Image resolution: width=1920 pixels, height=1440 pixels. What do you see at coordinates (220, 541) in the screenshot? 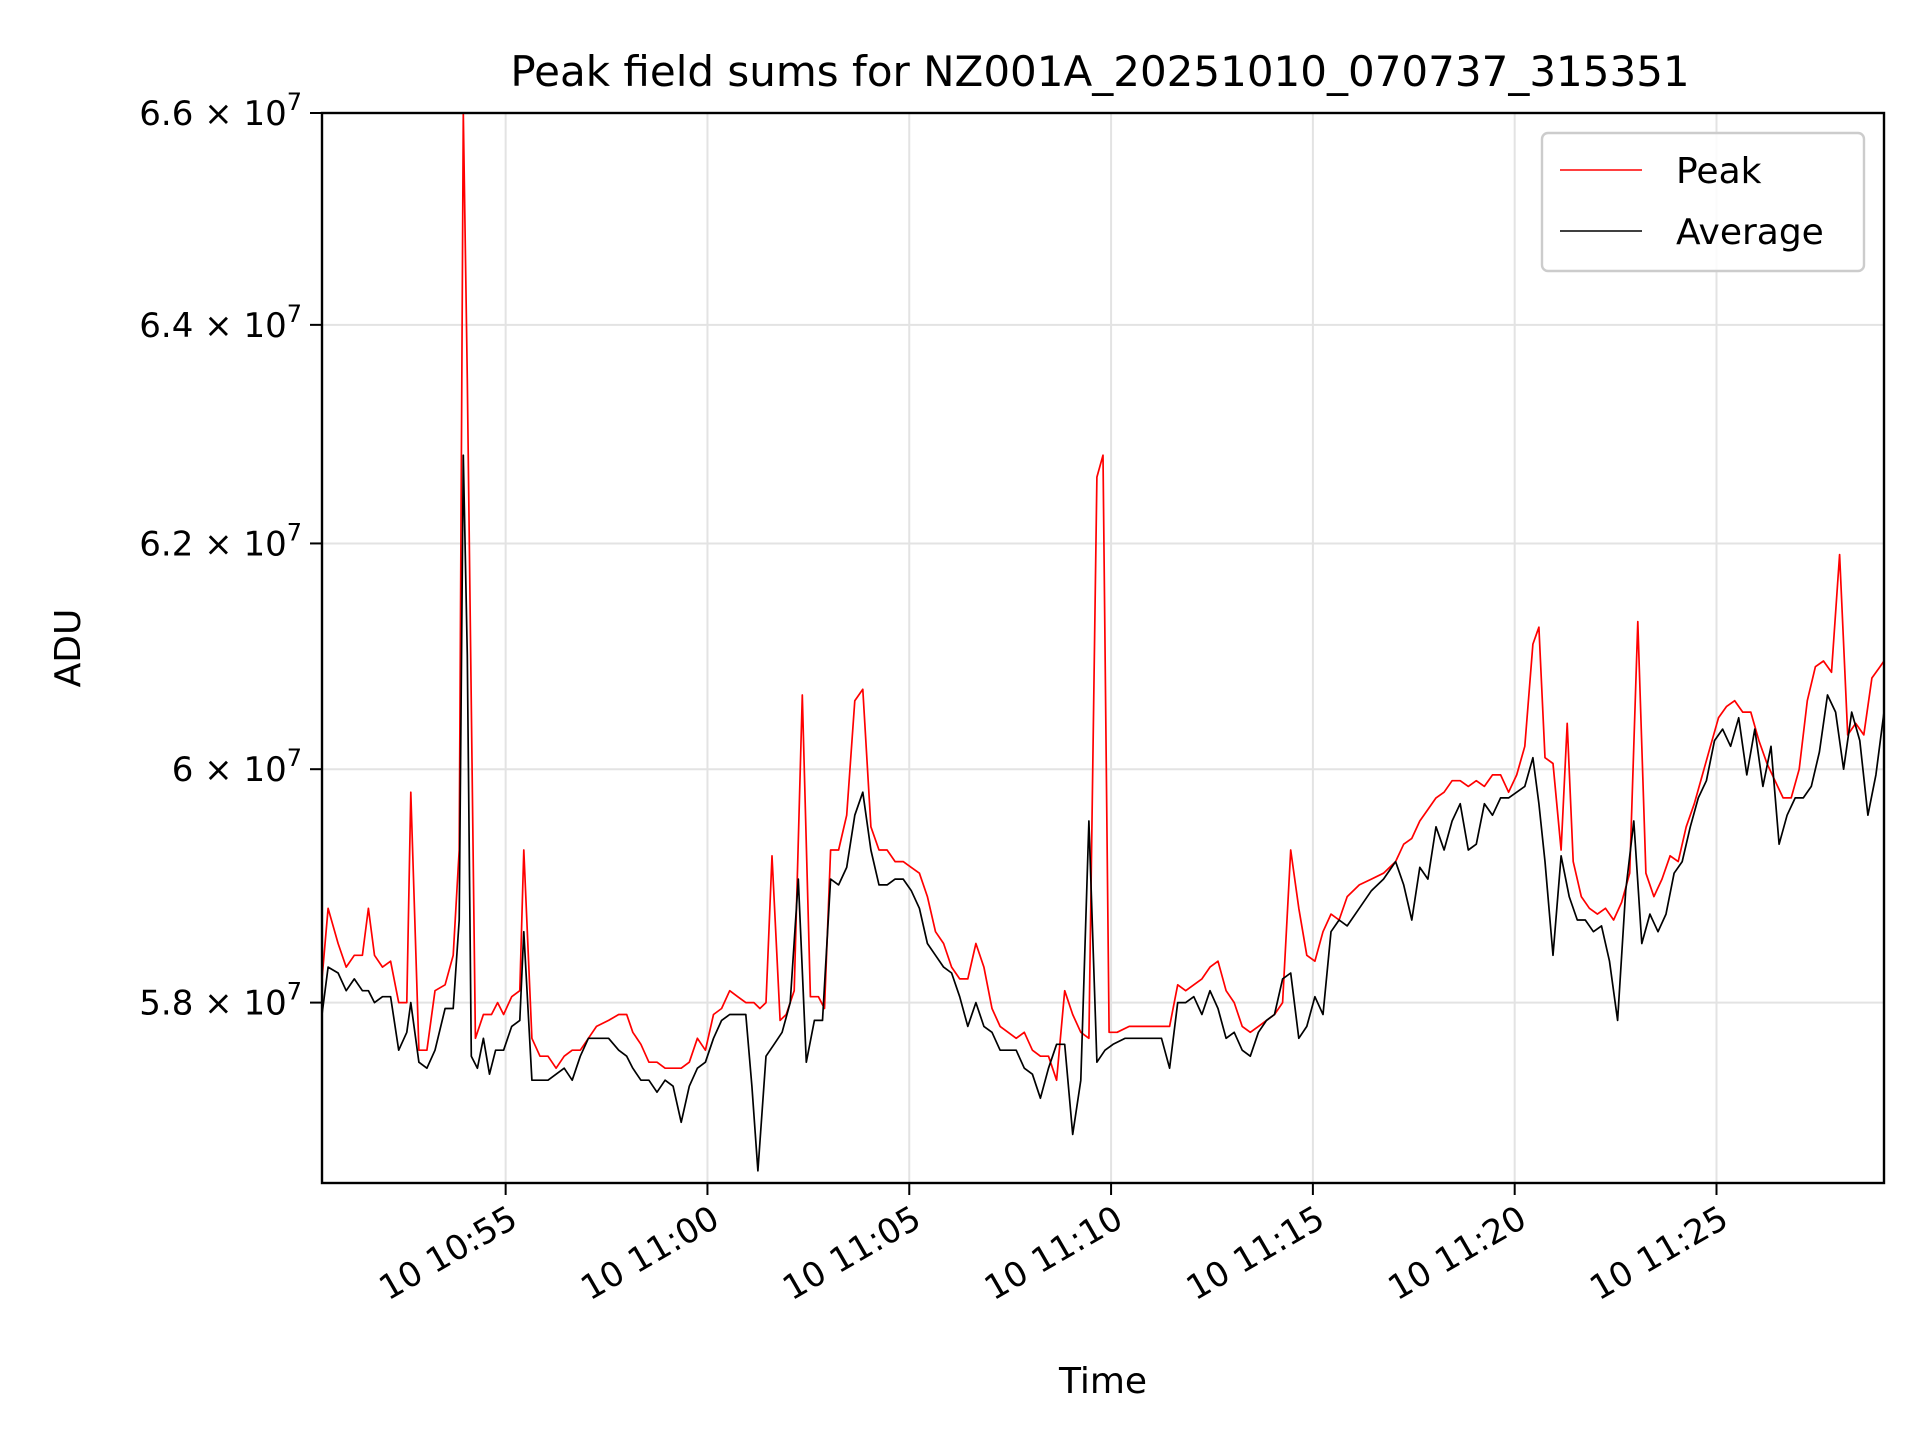
I see `y-tick-label: 6.2 × 107` at bounding box center [220, 541].